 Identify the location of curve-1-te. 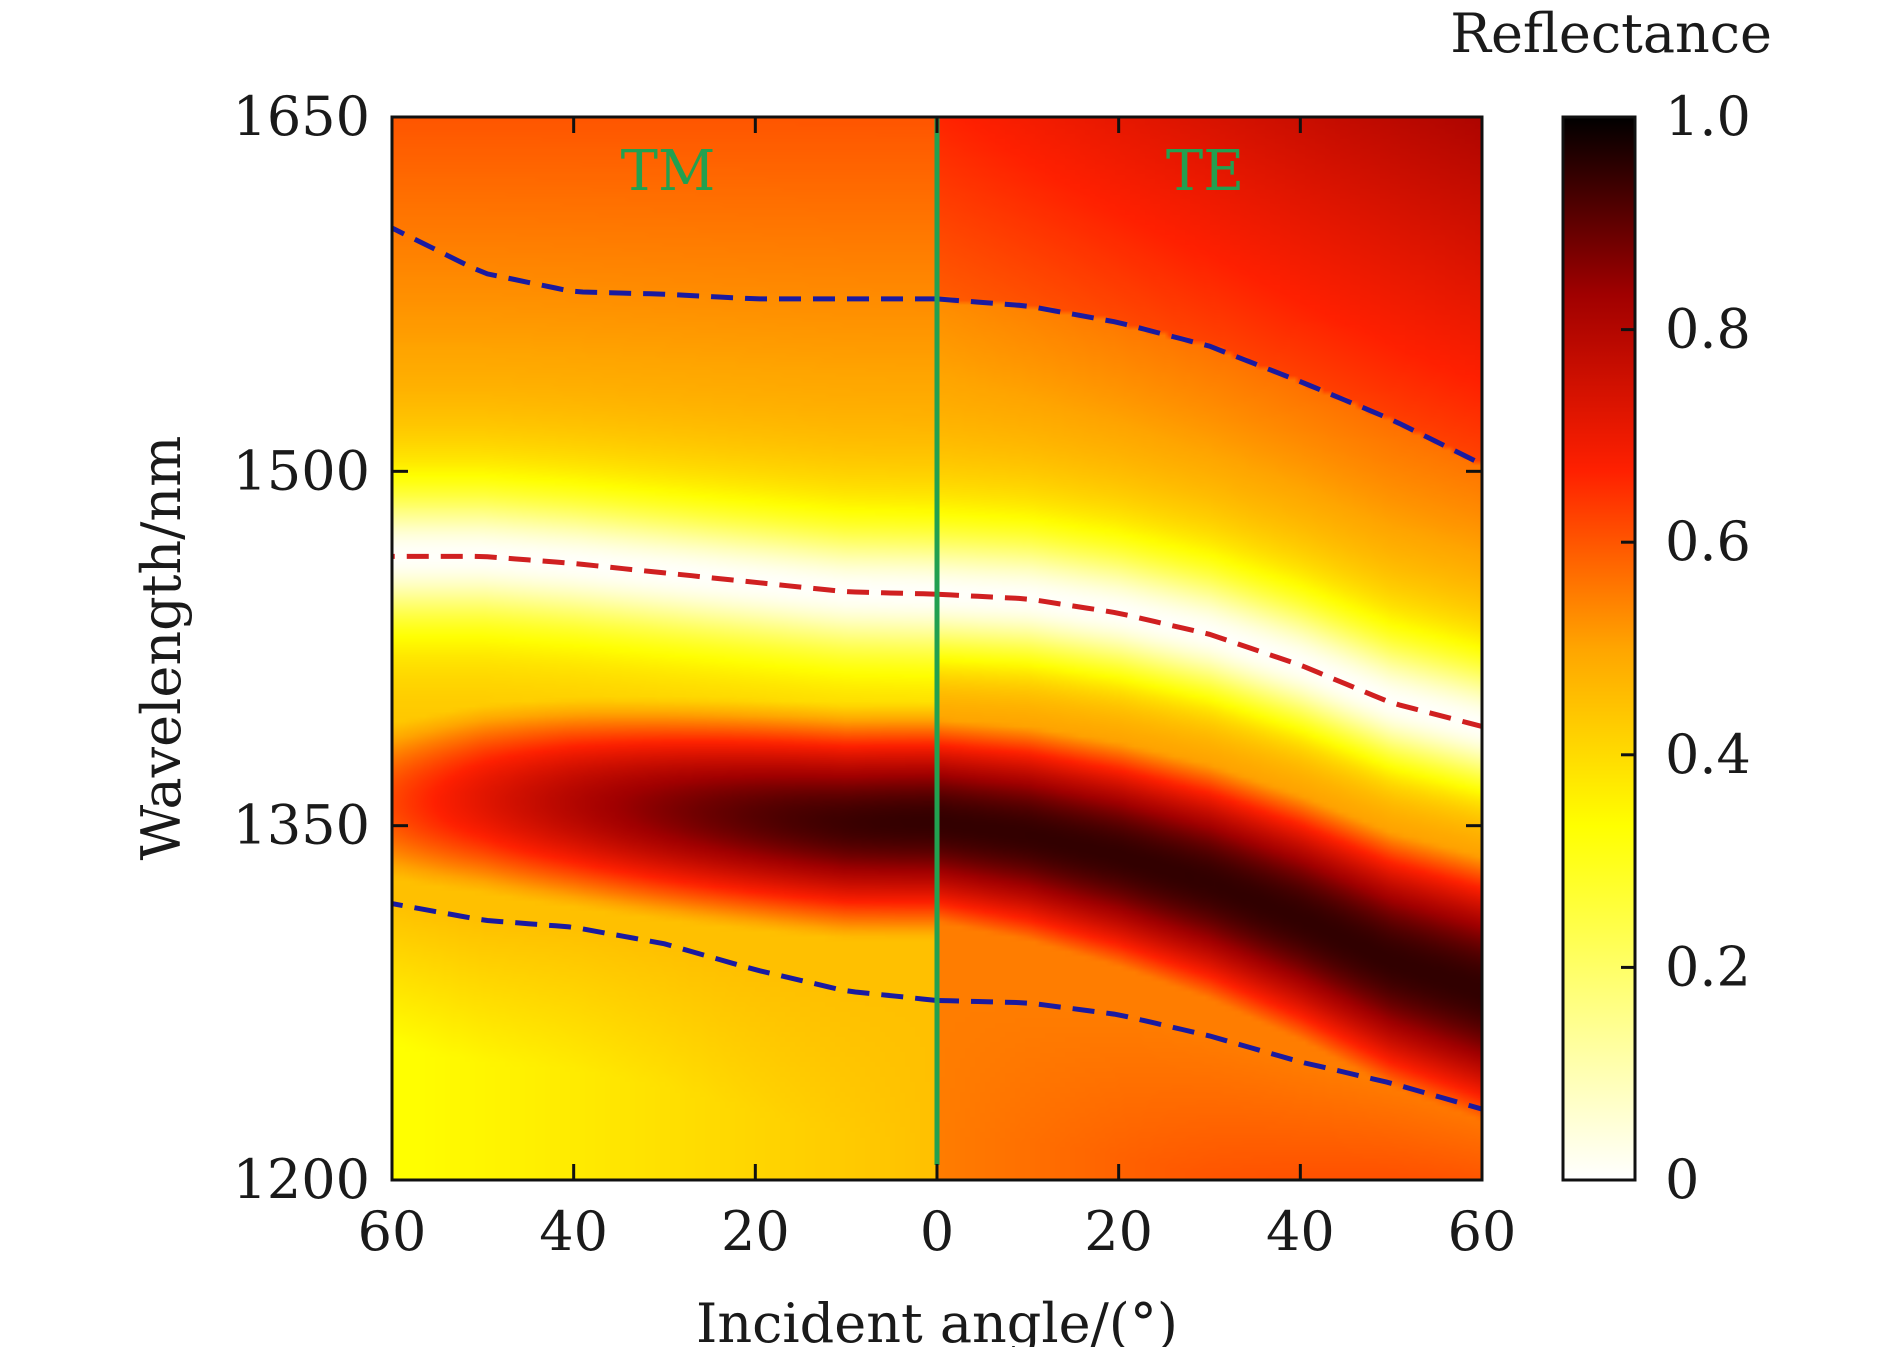
(1209, 381).